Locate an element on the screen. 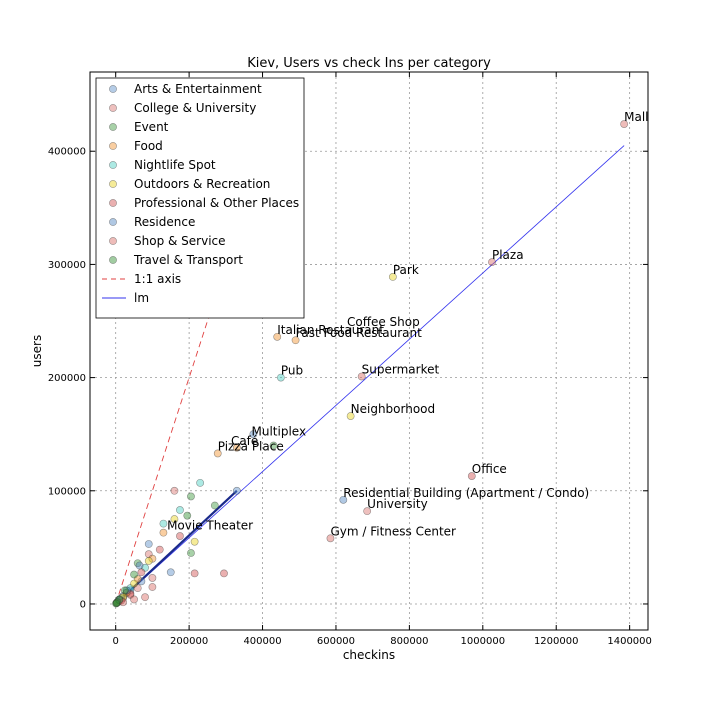 This screenshot has height=720, width=720. x-axis-label: checkins is located at coordinates (369, 655).